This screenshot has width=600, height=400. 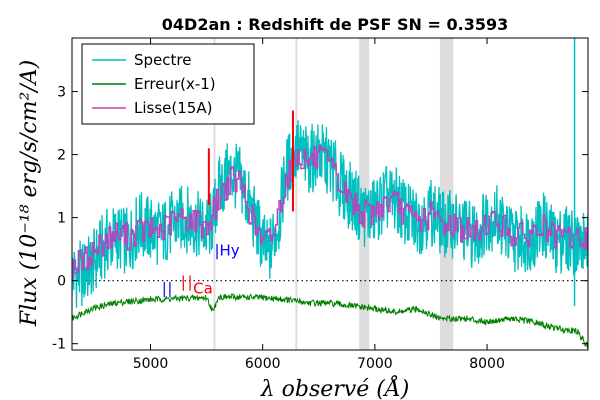 What do you see at coordinates (175, 84) in the screenshot?
I see `legend-label: Erreur(x-1)` at bounding box center [175, 84].